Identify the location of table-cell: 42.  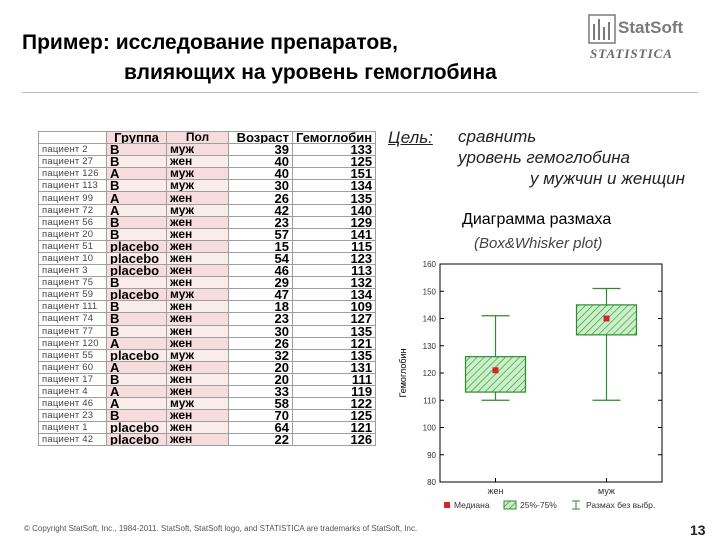
(260, 210).